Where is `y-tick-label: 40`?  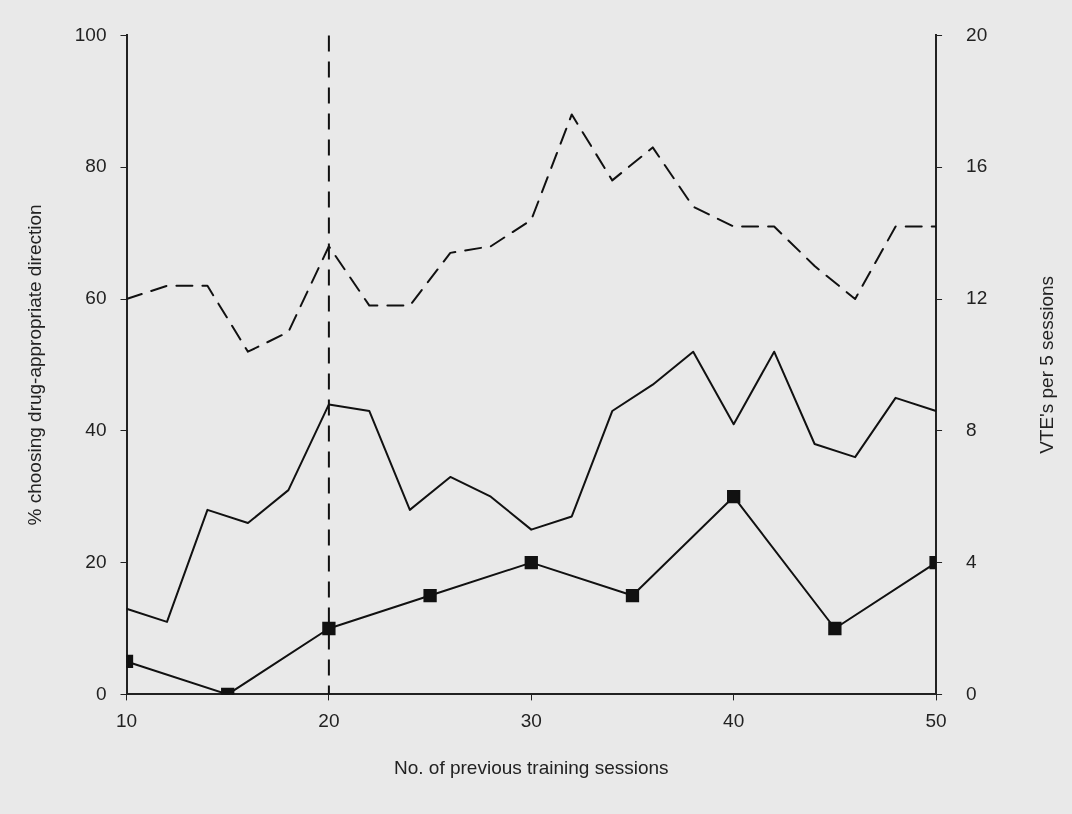
y-tick-label: 40 is located at coordinates (96, 430).